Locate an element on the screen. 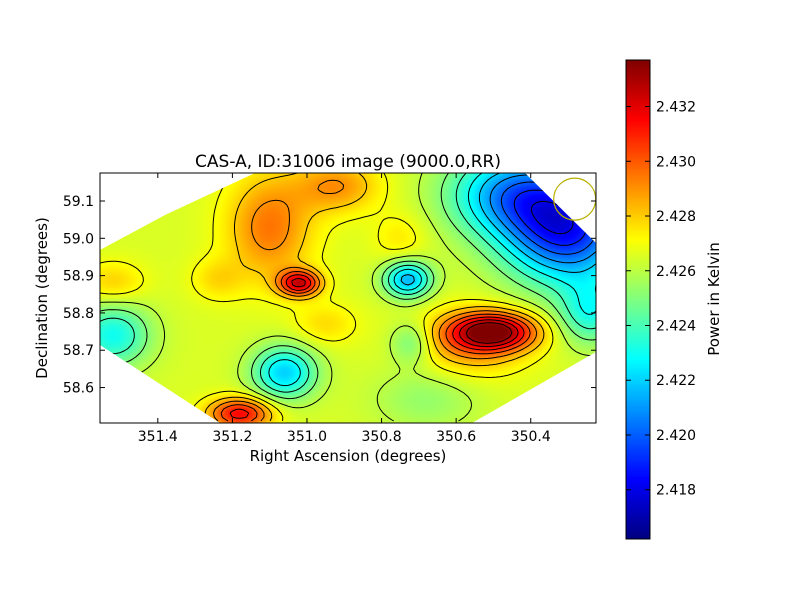 The image size is (800, 600). x-tick-label: 350.8 is located at coordinates (382, 437).